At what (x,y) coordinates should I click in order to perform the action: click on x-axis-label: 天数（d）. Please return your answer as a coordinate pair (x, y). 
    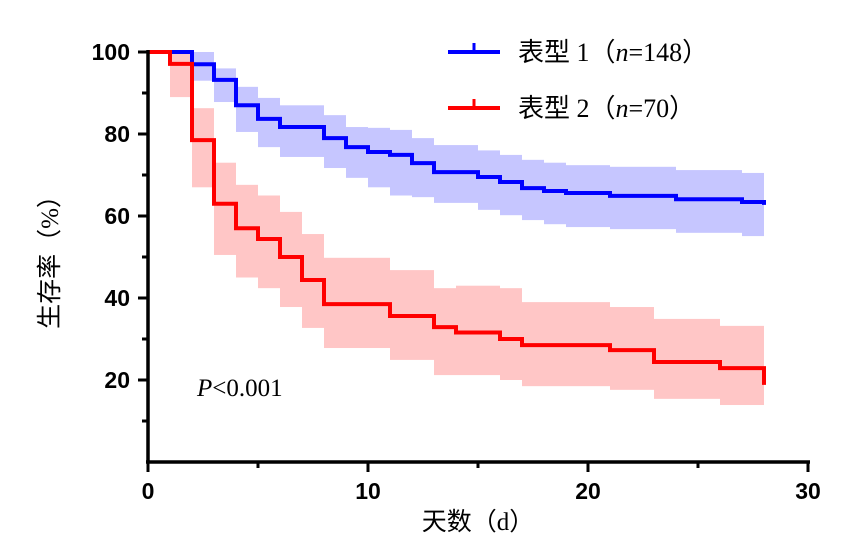
    Looking at the image, I should click on (478, 522).